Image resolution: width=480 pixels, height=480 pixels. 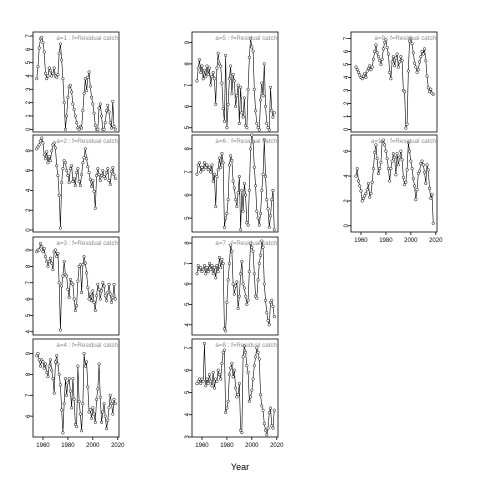 I want to click on y-tick-label: 2, so click(x=347, y=103).